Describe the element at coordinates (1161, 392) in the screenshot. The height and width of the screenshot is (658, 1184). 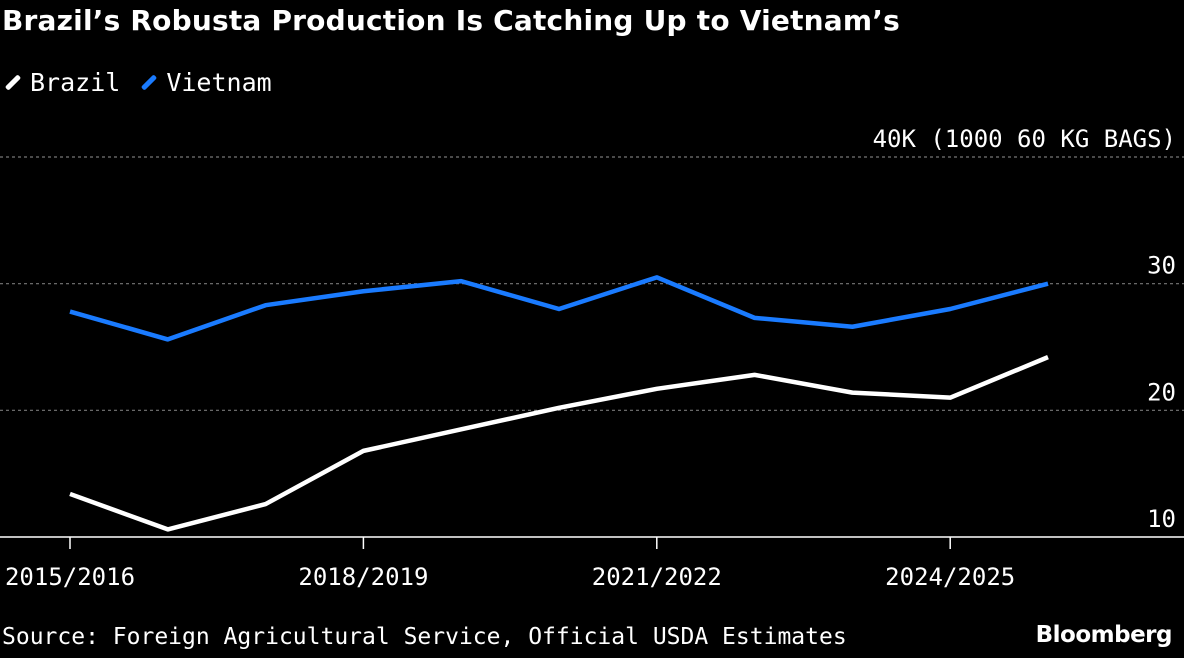
I see `y-tick-label: 20` at that location.